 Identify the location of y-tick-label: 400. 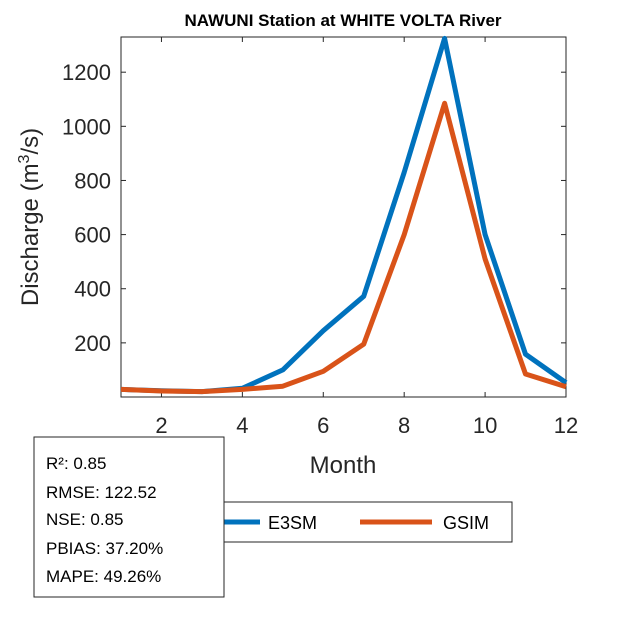
(92, 289).